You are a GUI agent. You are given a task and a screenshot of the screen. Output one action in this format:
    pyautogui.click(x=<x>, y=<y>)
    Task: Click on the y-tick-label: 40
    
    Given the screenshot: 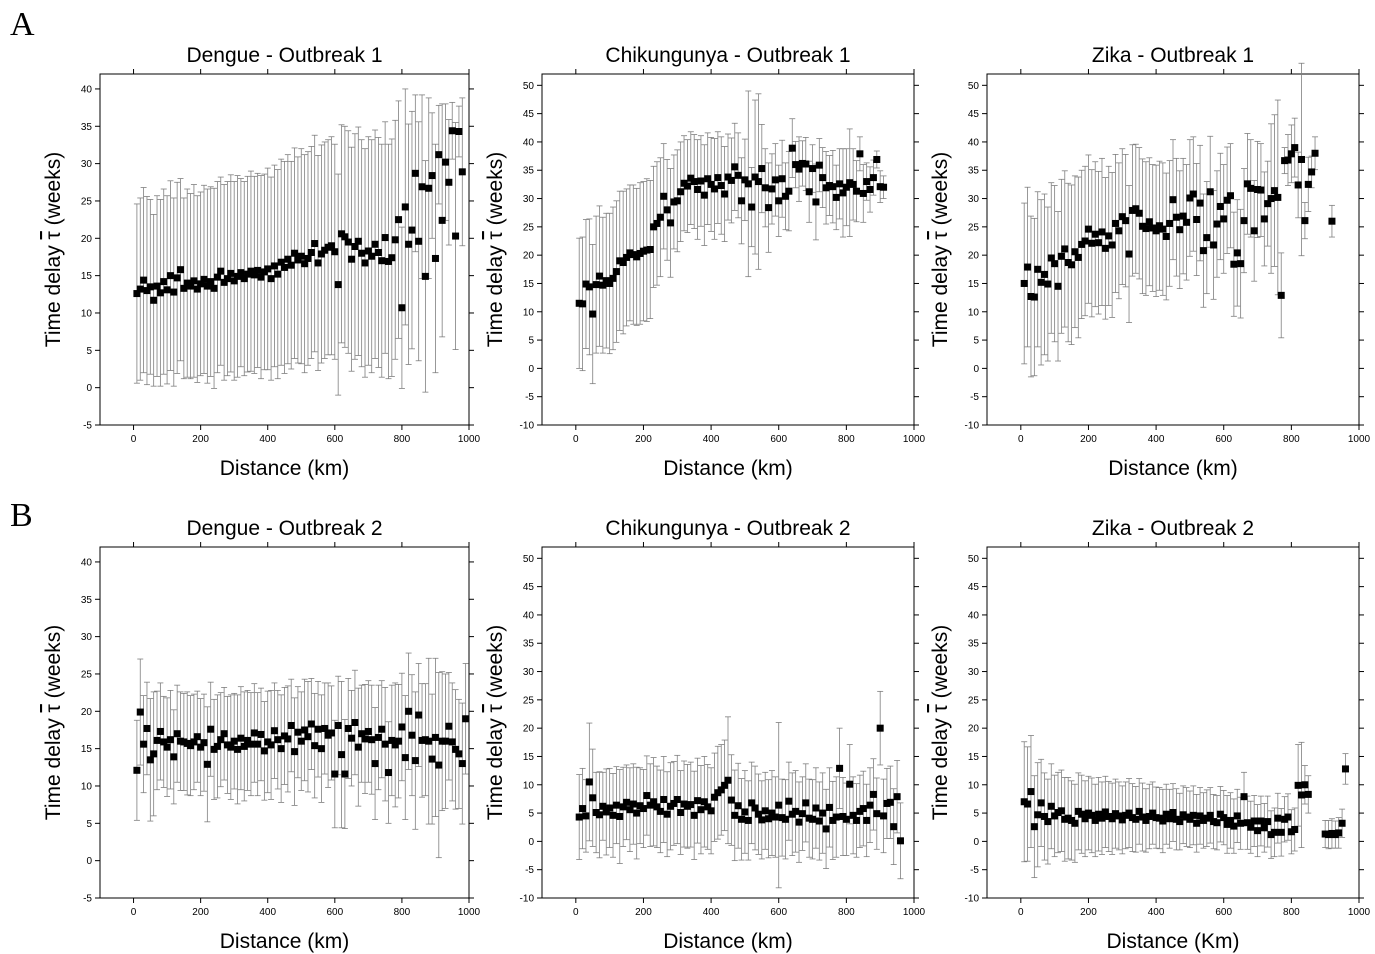 What is the action you would take?
    pyautogui.click(x=974, y=142)
    